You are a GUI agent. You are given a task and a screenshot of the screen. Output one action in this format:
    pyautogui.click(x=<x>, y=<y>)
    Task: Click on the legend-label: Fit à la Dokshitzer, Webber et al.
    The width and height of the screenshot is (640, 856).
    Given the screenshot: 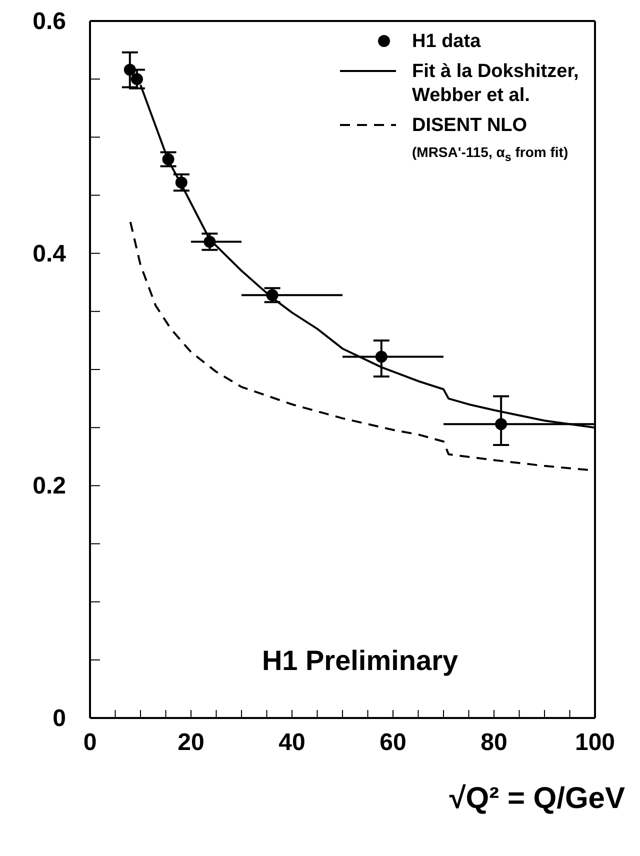 What is the action you would take?
    pyautogui.click(x=496, y=84)
    